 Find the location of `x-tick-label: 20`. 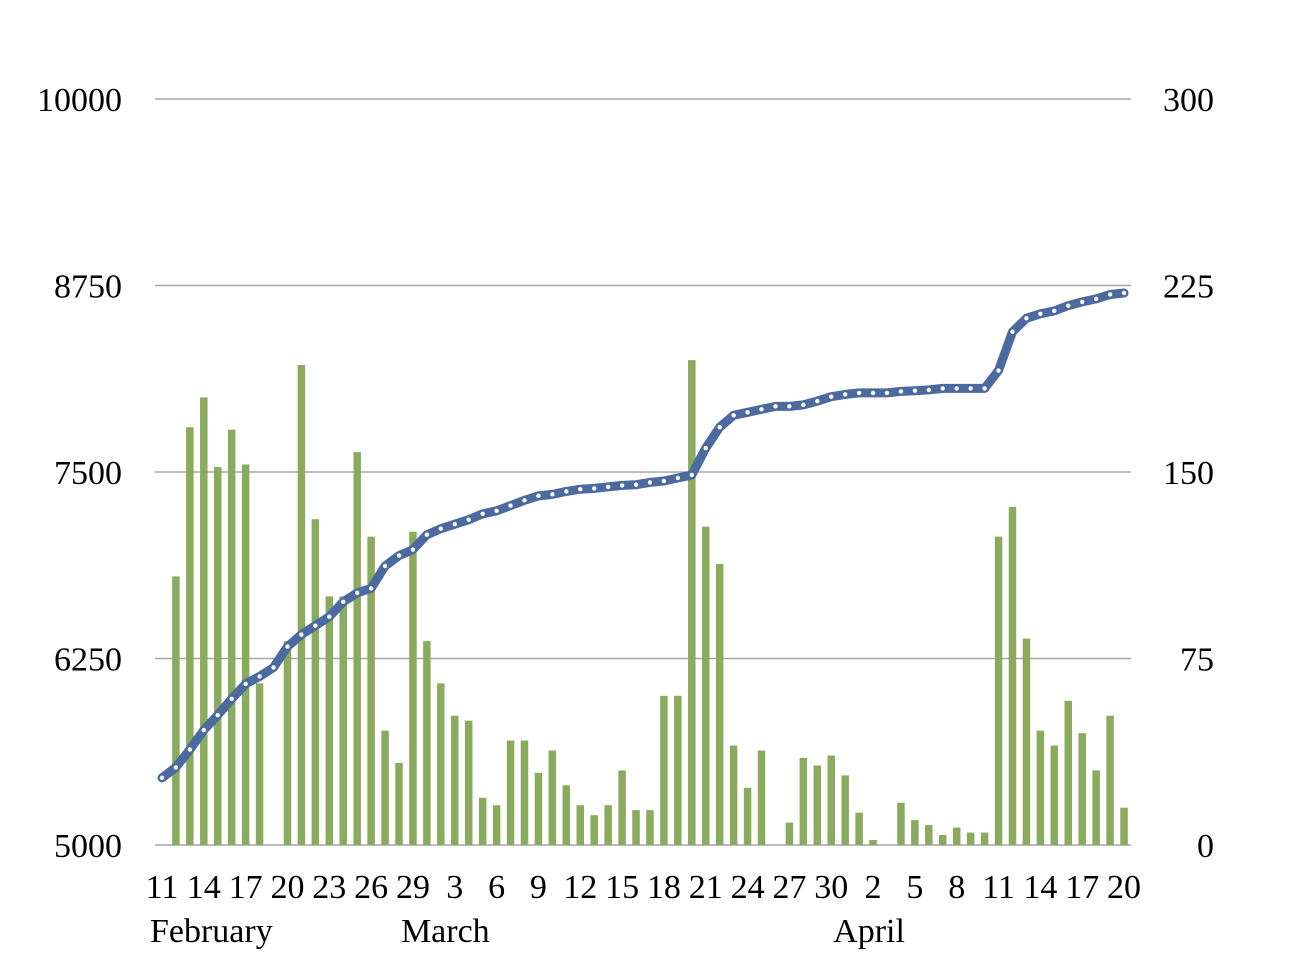

x-tick-label: 20 is located at coordinates (287, 887).